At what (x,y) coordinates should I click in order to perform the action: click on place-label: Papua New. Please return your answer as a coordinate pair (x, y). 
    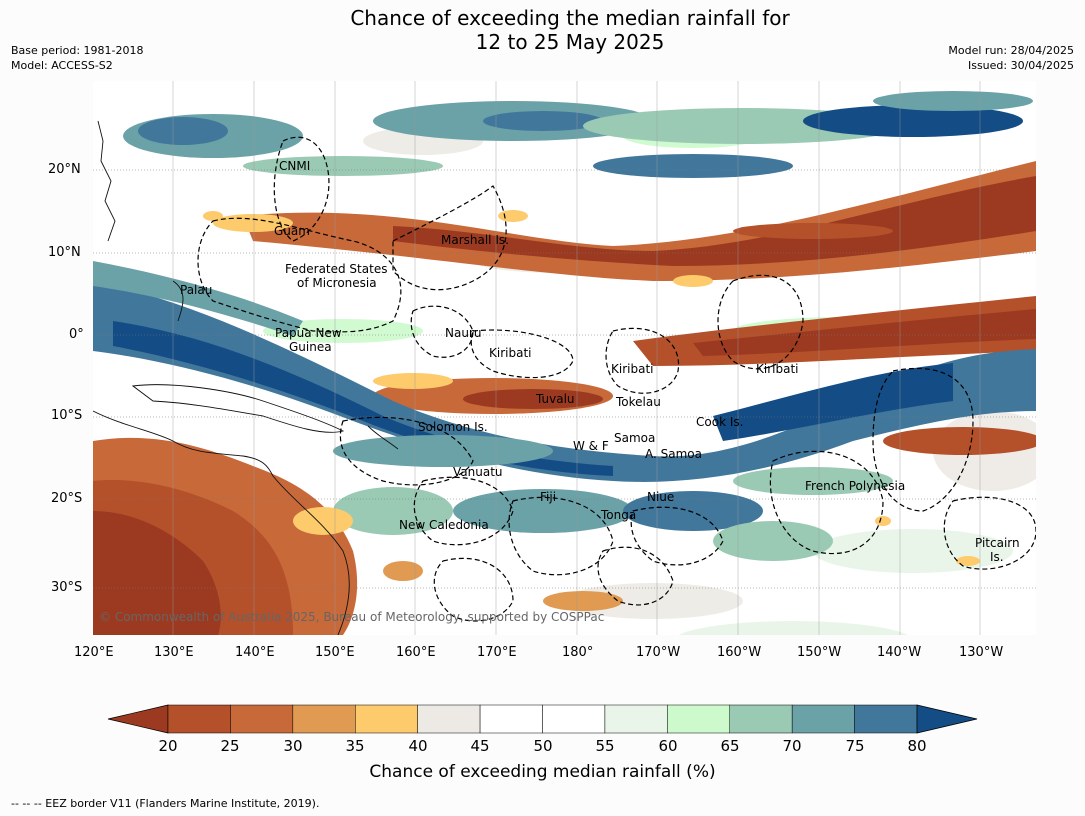
    Looking at the image, I should click on (308, 333).